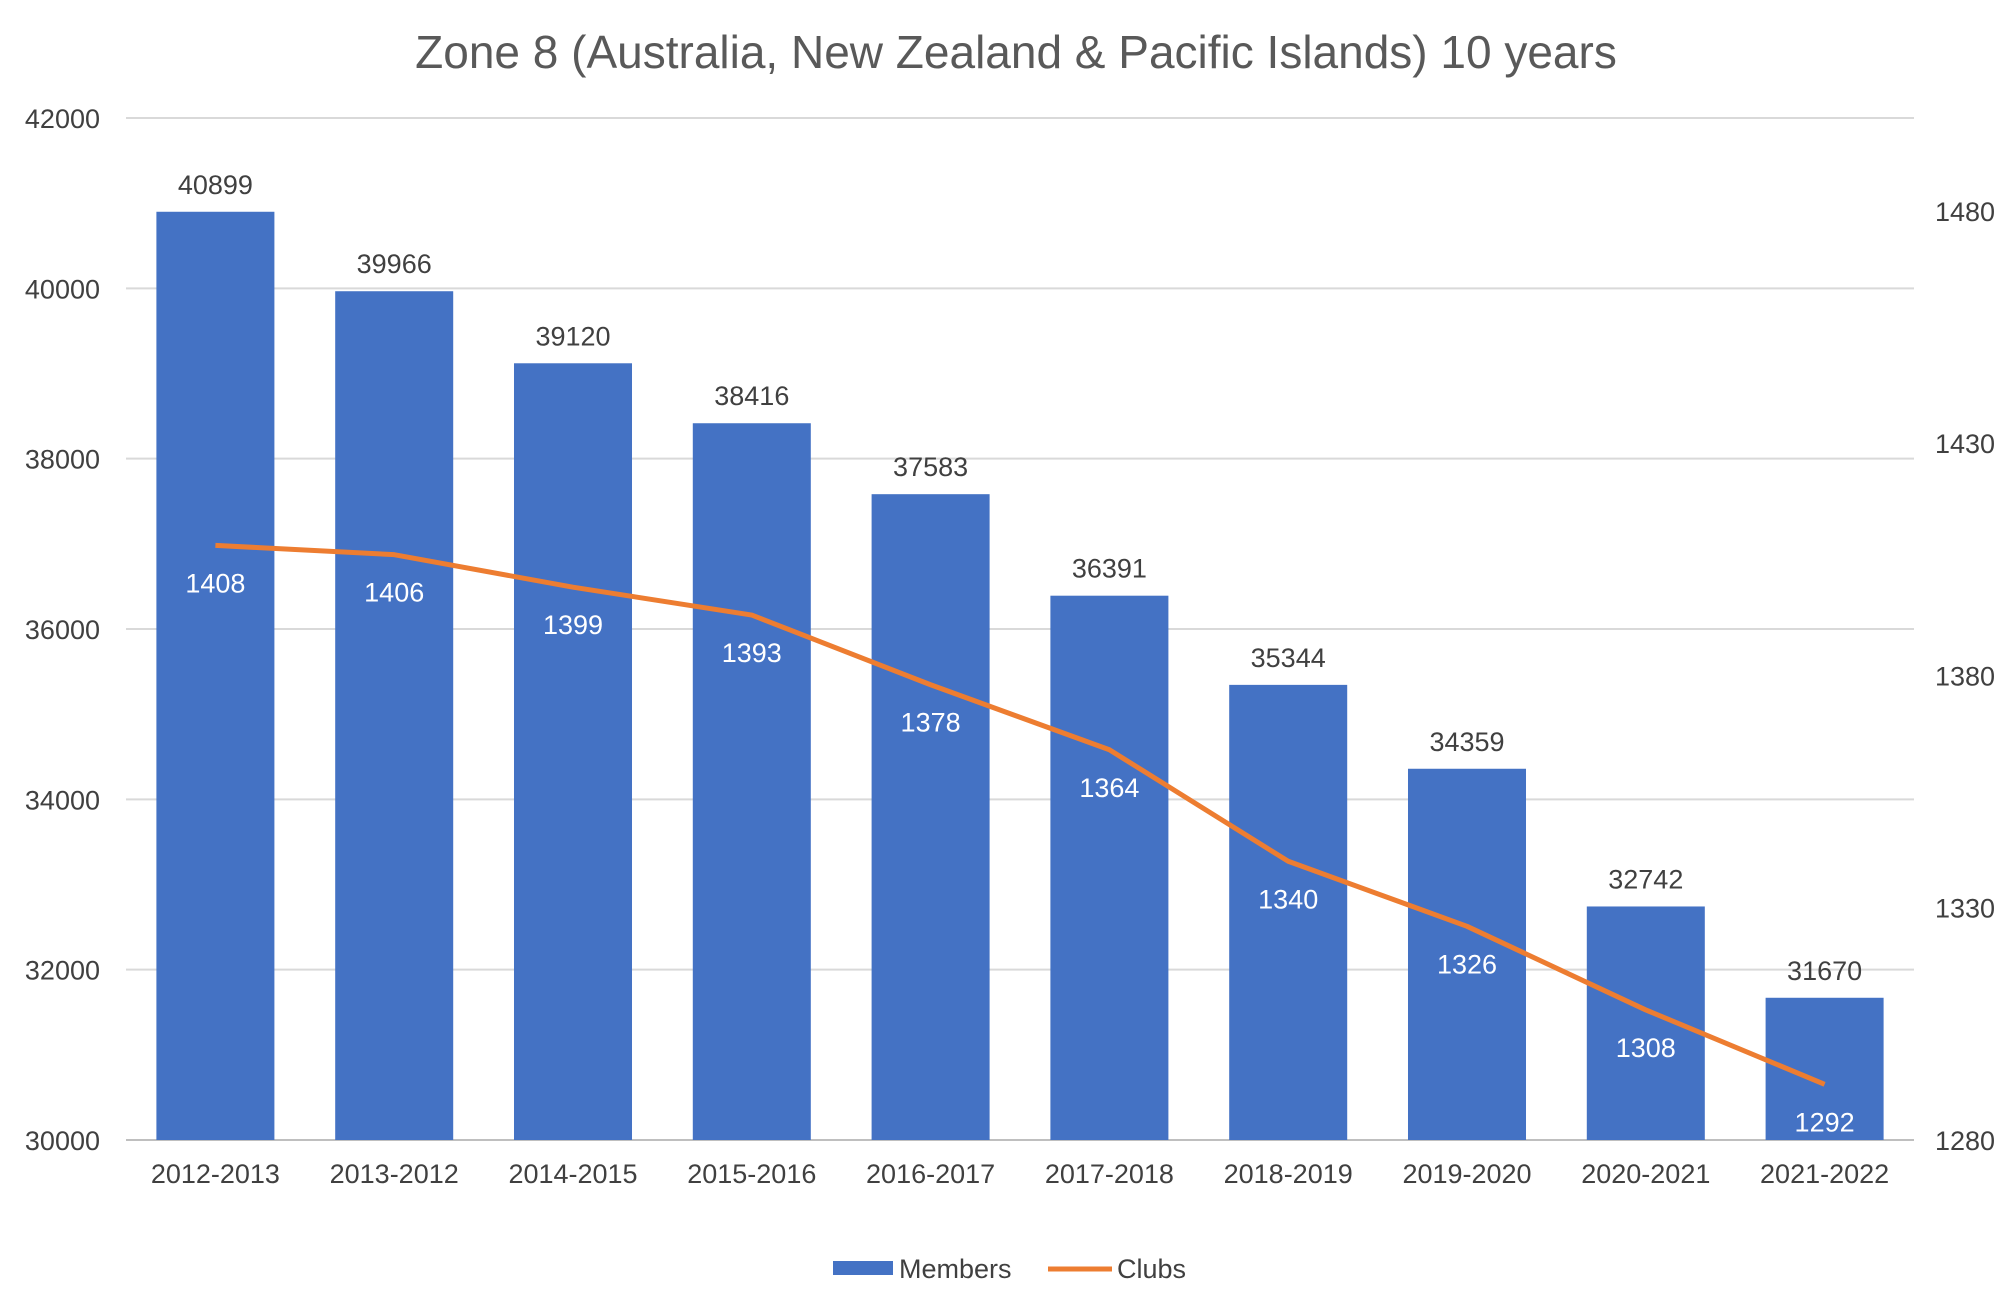 The height and width of the screenshot is (1294, 2000). Describe the element at coordinates (1466, 1174) in the screenshot. I see `x-tick-label: 2019-2020` at that location.